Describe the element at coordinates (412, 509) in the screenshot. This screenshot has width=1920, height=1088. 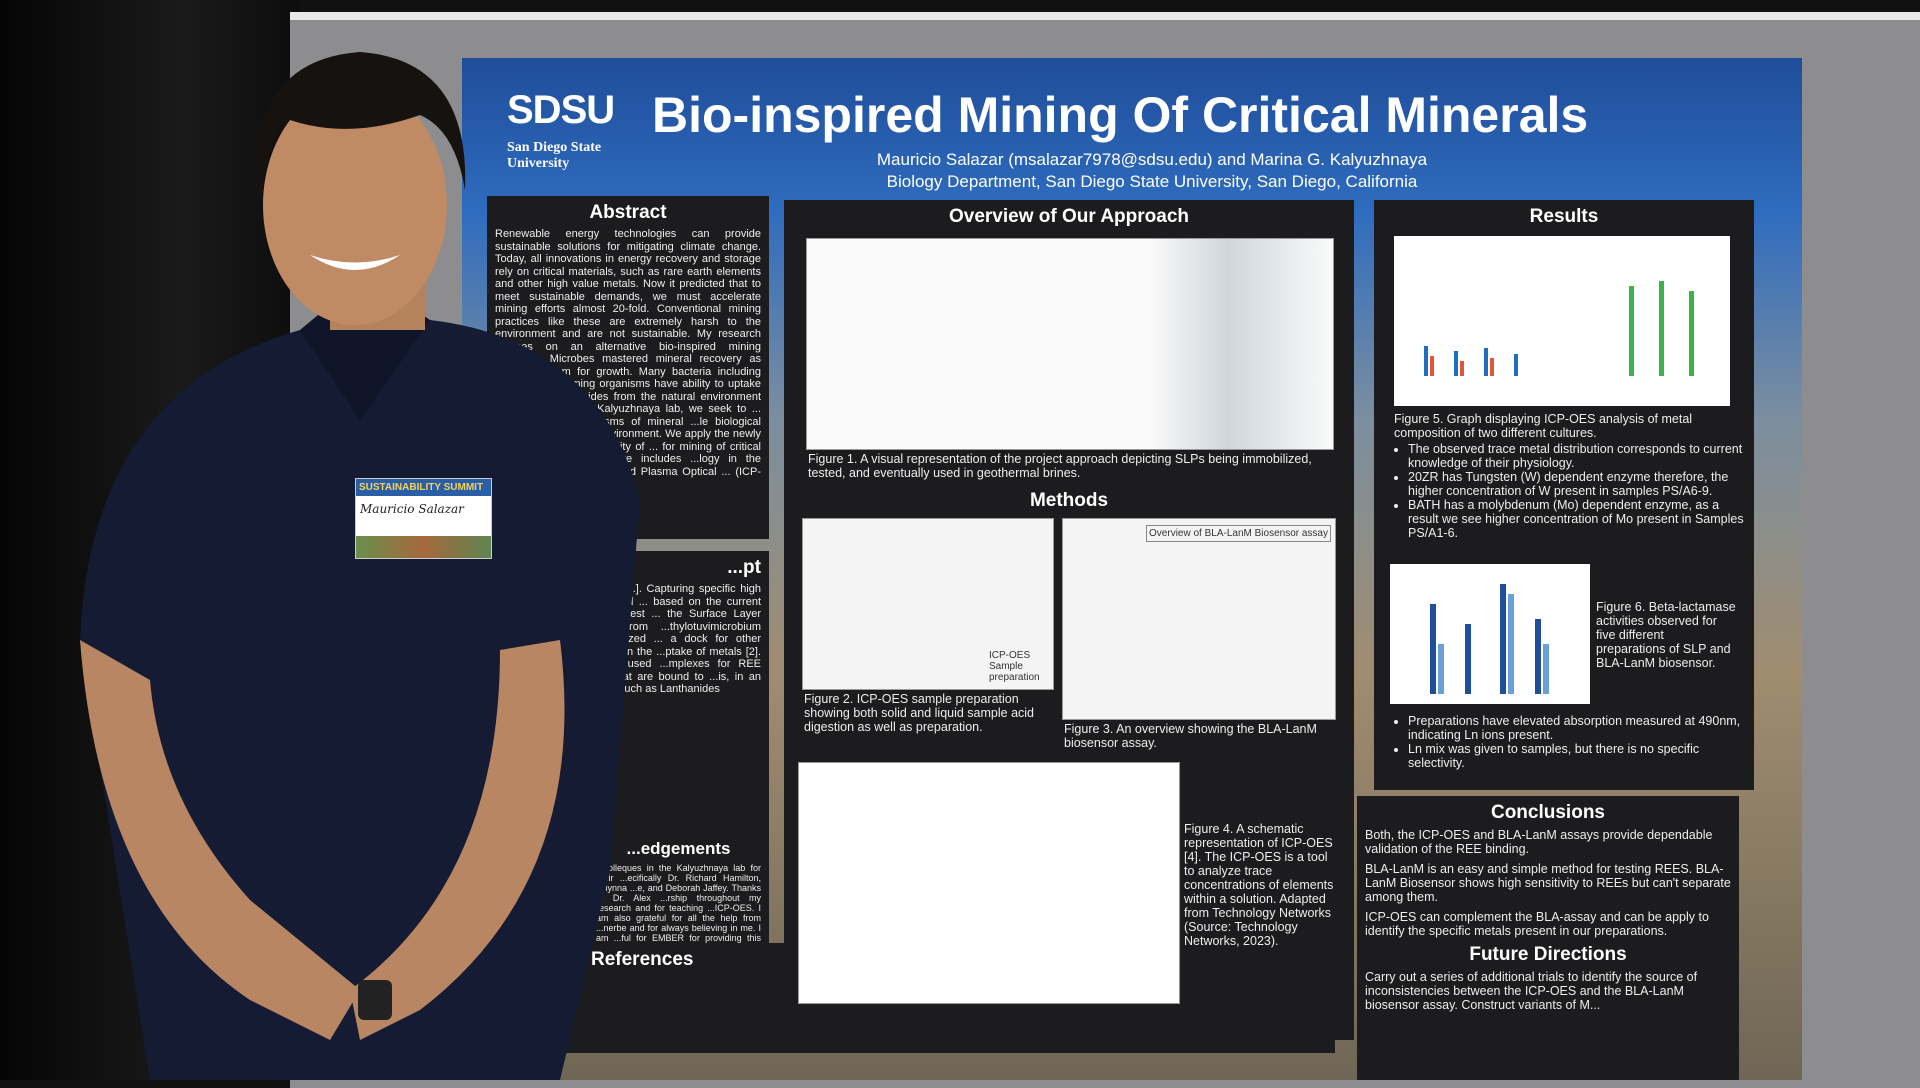
I see `badge-name: Mauricio Salazar` at that location.